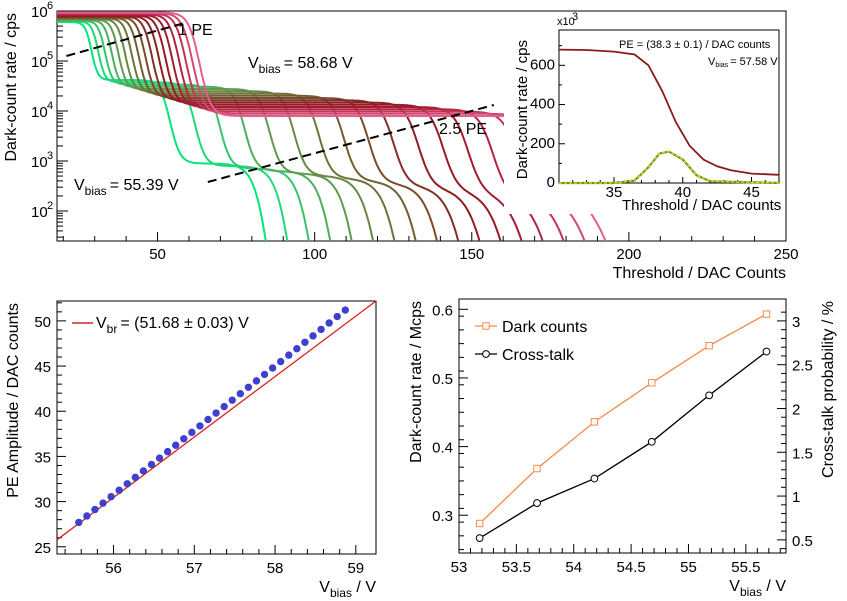 The width and height of the screenshot is (847, 601). I want to click on vbias-high-value: = 58.68 V, so click(318, 63).